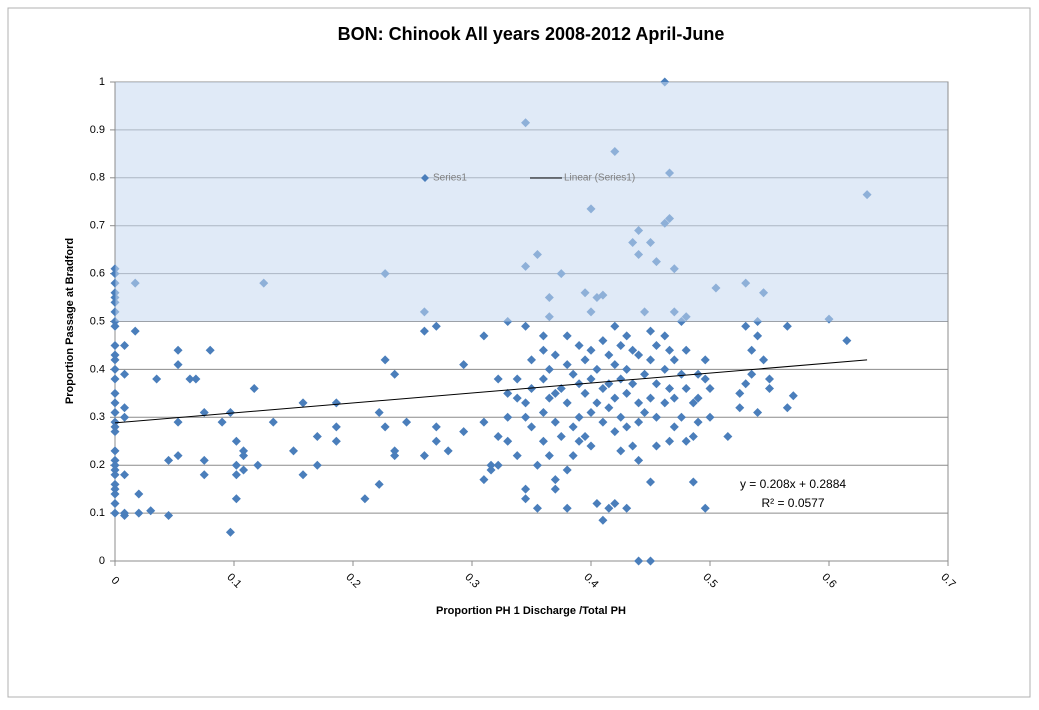 Image resolution: width=1039 pixels, height=710 pixels. What do you see at coordinates (70, 321) in the screenshot?
I see `y-axis-title: Proportion Passage at Bradford` at bounding box center [70, 321].